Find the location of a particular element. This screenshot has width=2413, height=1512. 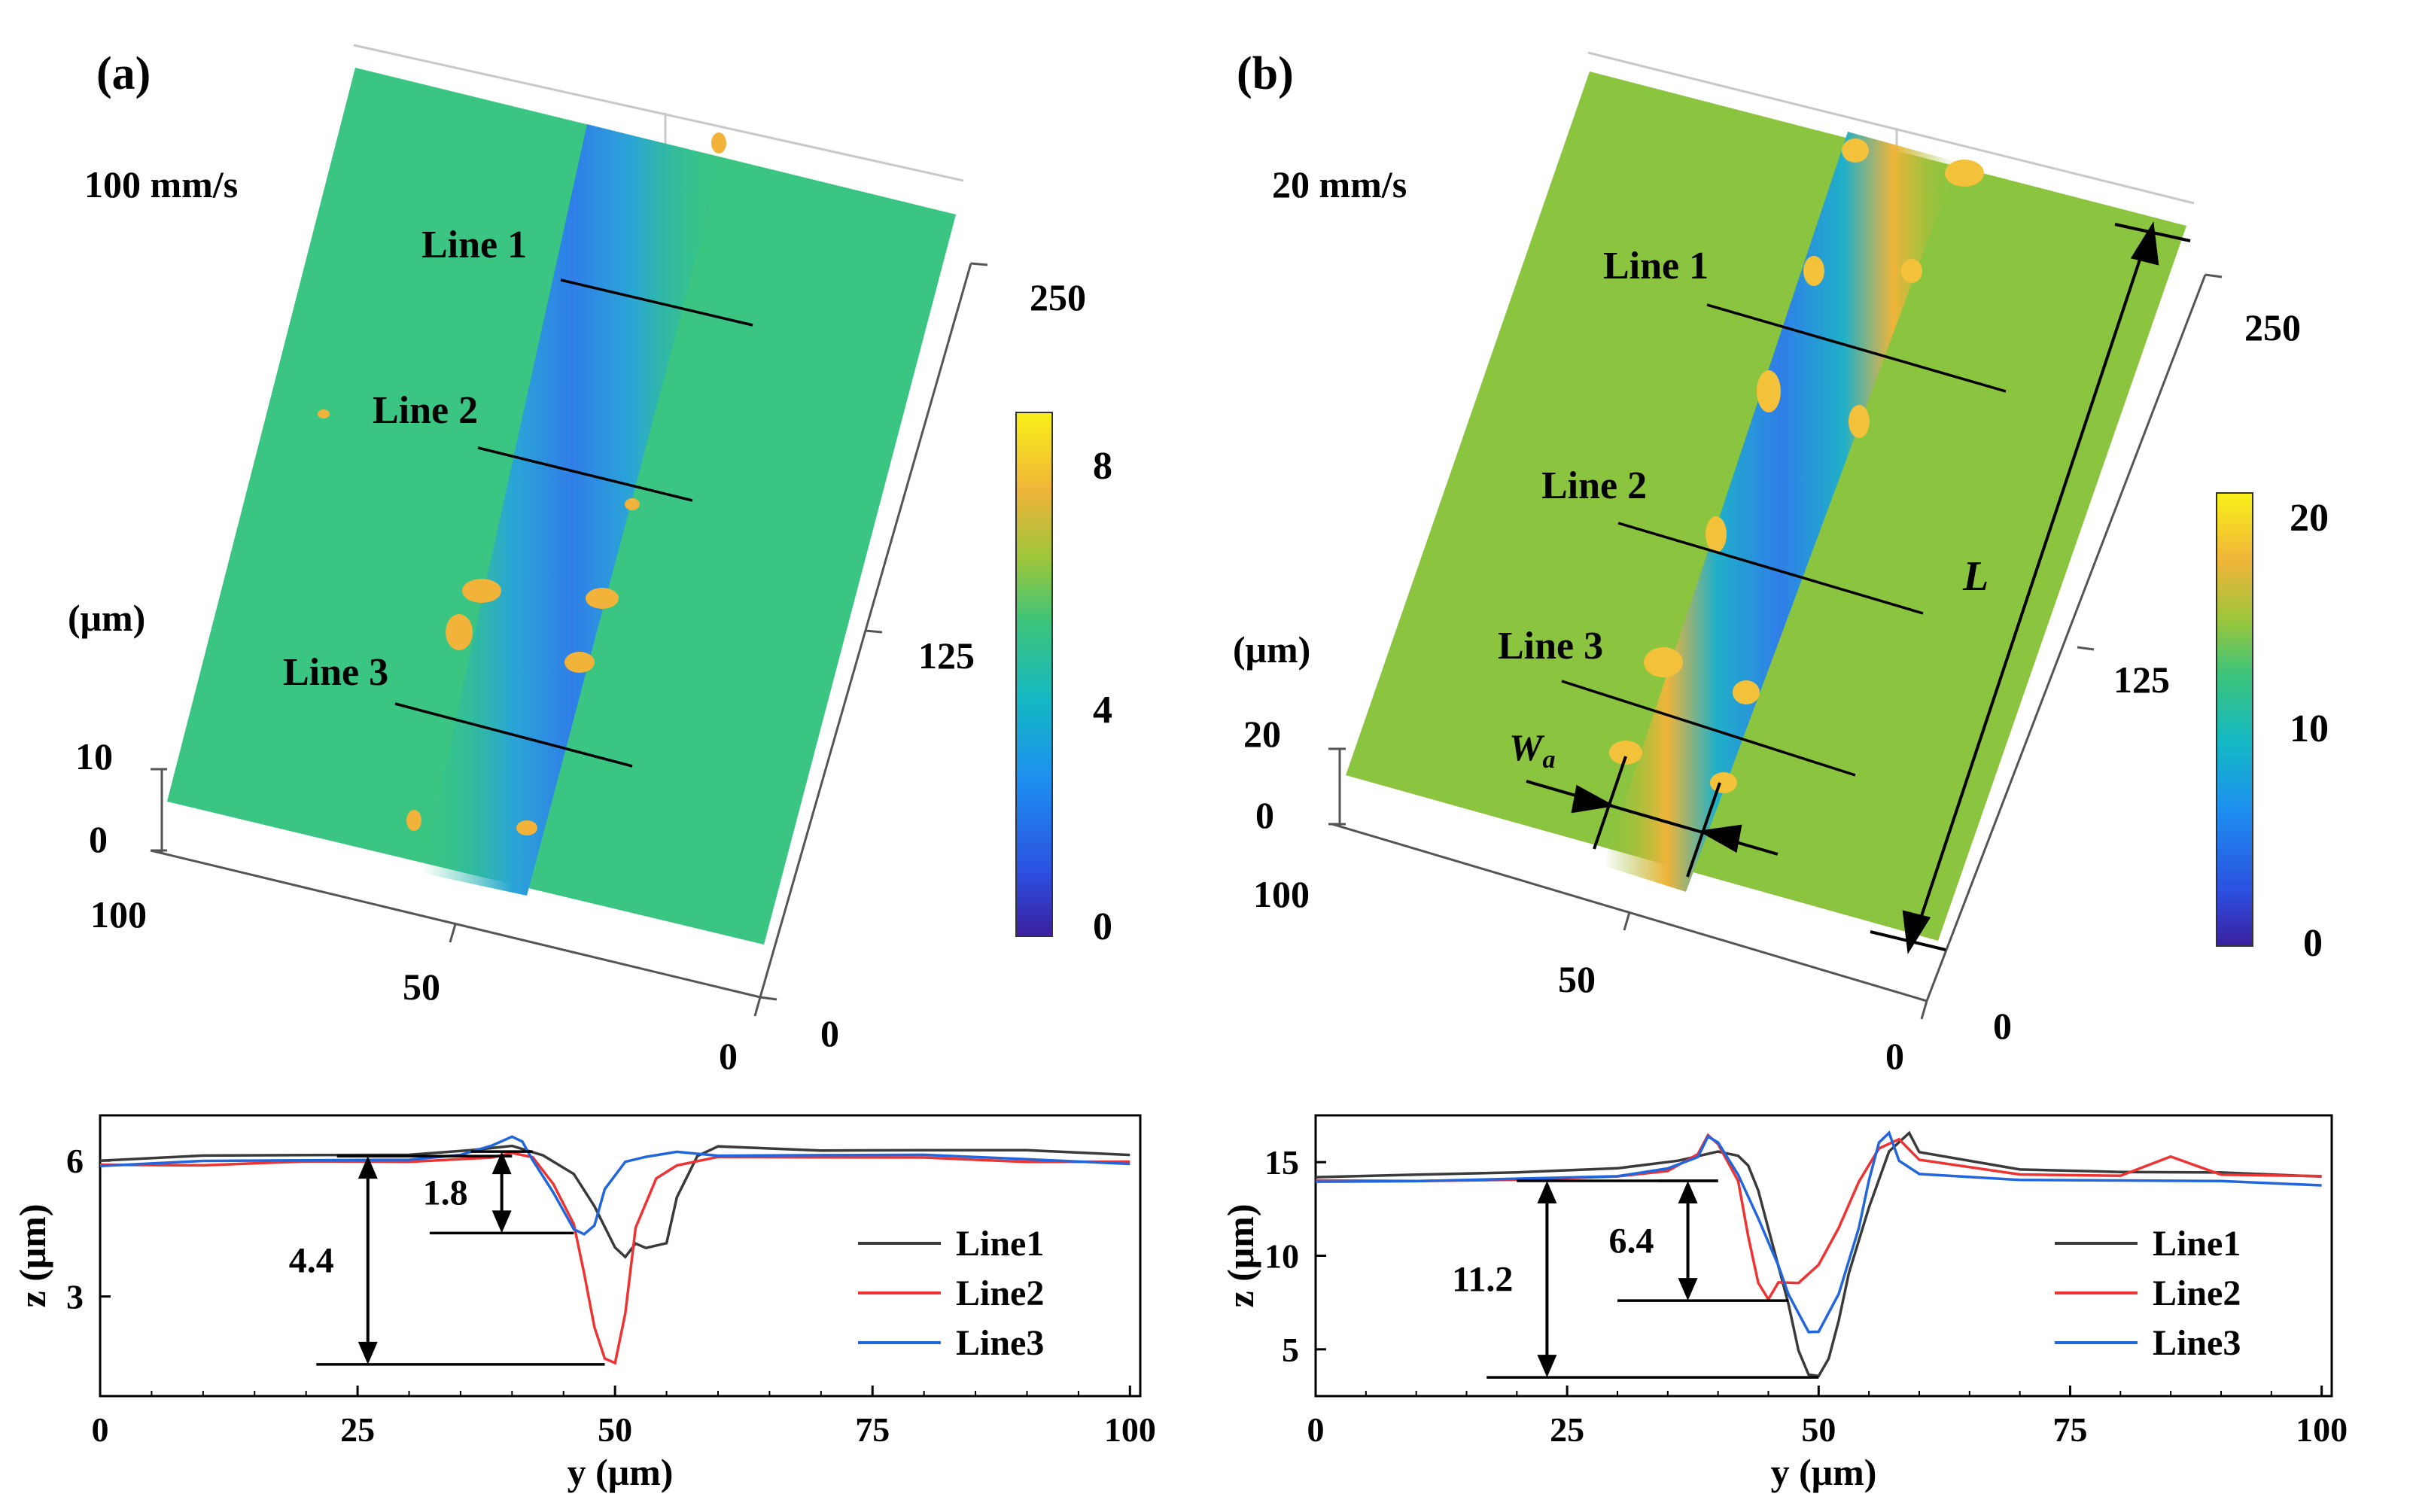

y-tick-label: 3 is located at coordinates (75, 1297).